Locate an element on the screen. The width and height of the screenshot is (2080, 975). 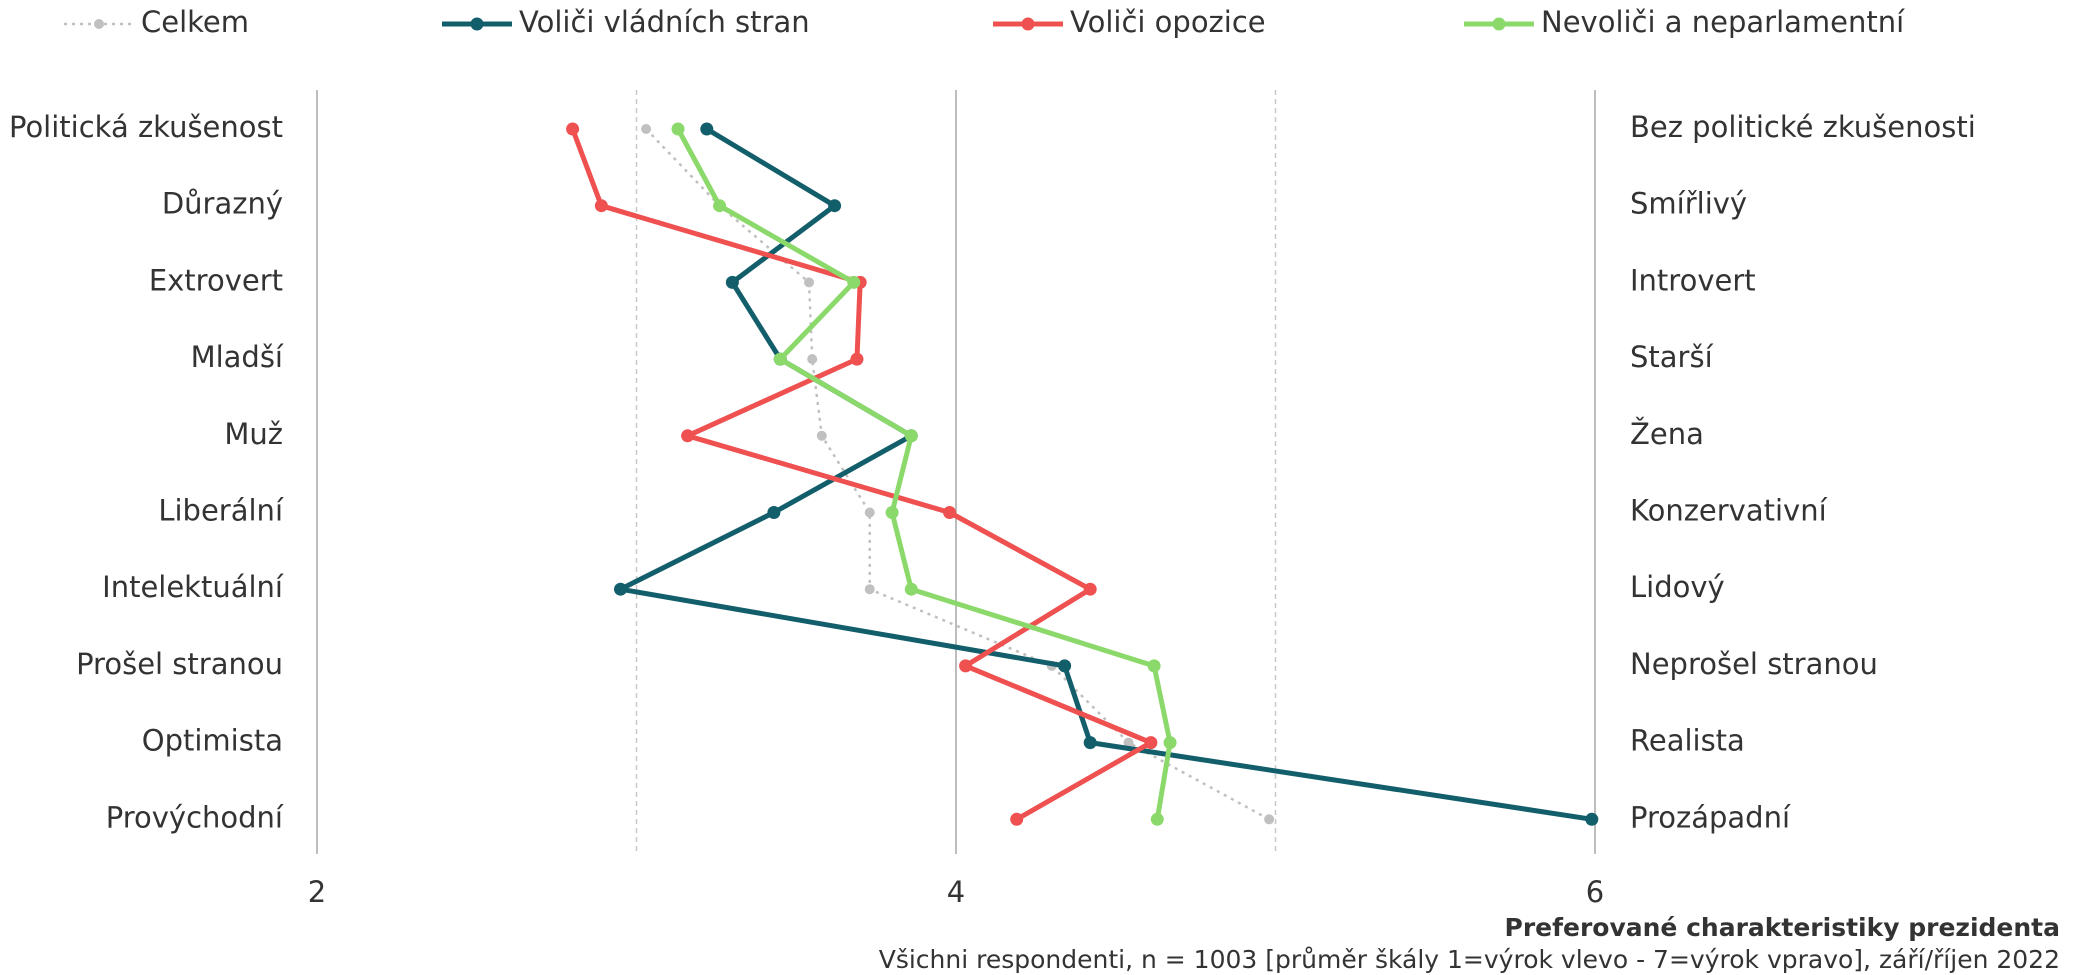
left-label: Muž is located at coordinates (253, 434).